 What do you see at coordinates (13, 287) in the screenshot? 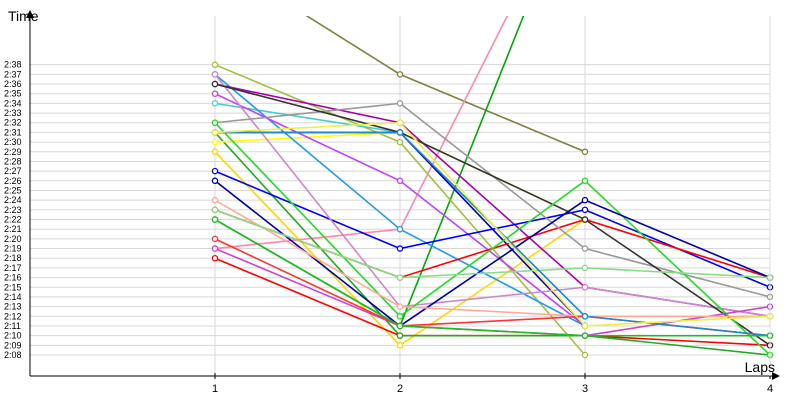
I see `y-tick-label: 2:15` at bounding box center [13, 287].